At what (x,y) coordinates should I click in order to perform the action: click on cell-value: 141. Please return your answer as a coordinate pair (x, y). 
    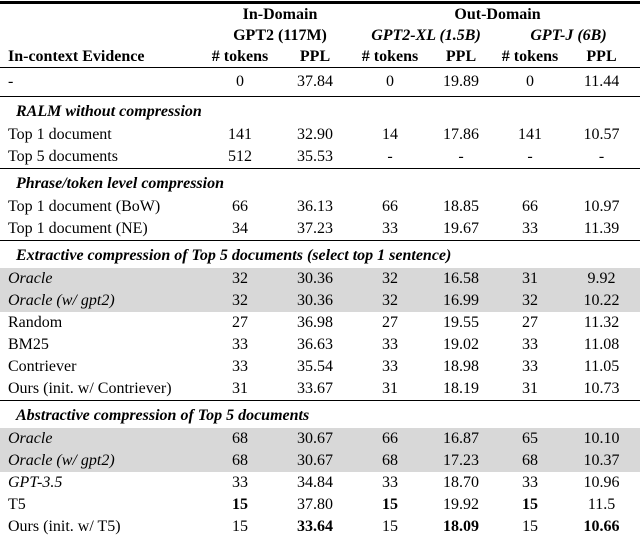
    Looking at the image, I should click on (240, 134).